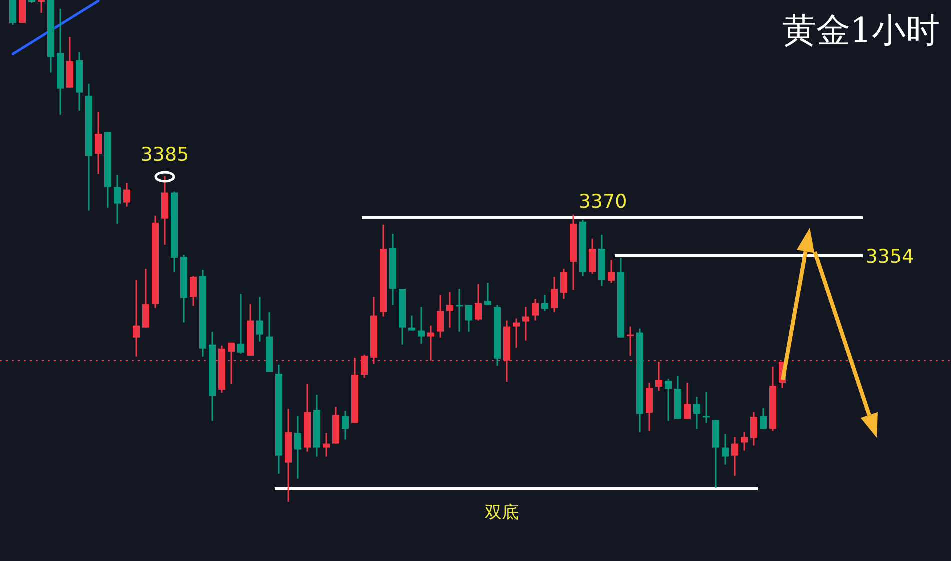  I want to click on annotation: 3385, so click(165, 155).